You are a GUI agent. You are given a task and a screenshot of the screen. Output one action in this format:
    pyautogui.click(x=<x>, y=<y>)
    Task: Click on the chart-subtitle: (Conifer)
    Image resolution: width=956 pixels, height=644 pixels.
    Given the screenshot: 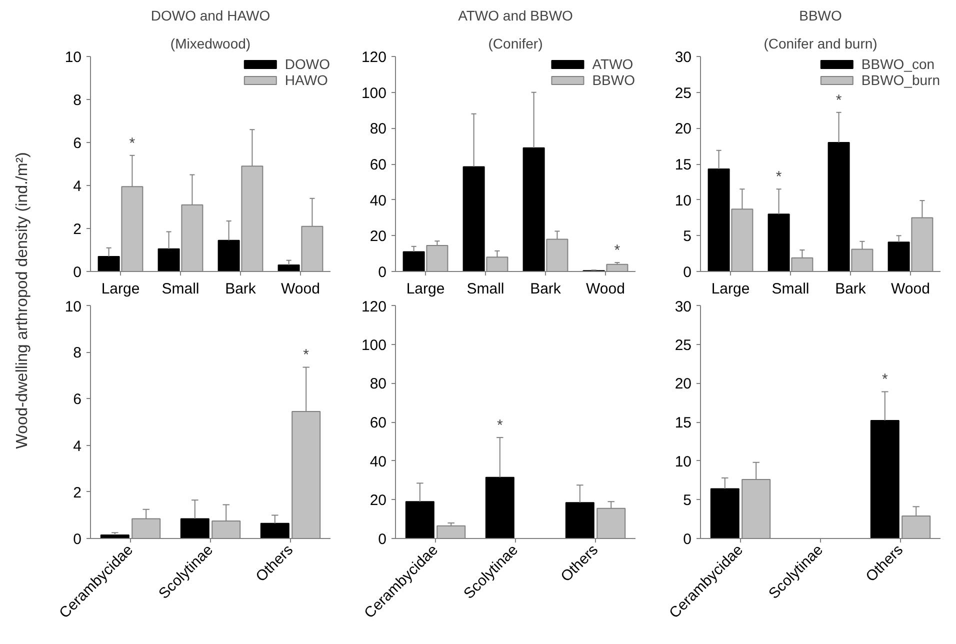 What is the action you would take?
    pyautogui.click(x=515, y=44)
    